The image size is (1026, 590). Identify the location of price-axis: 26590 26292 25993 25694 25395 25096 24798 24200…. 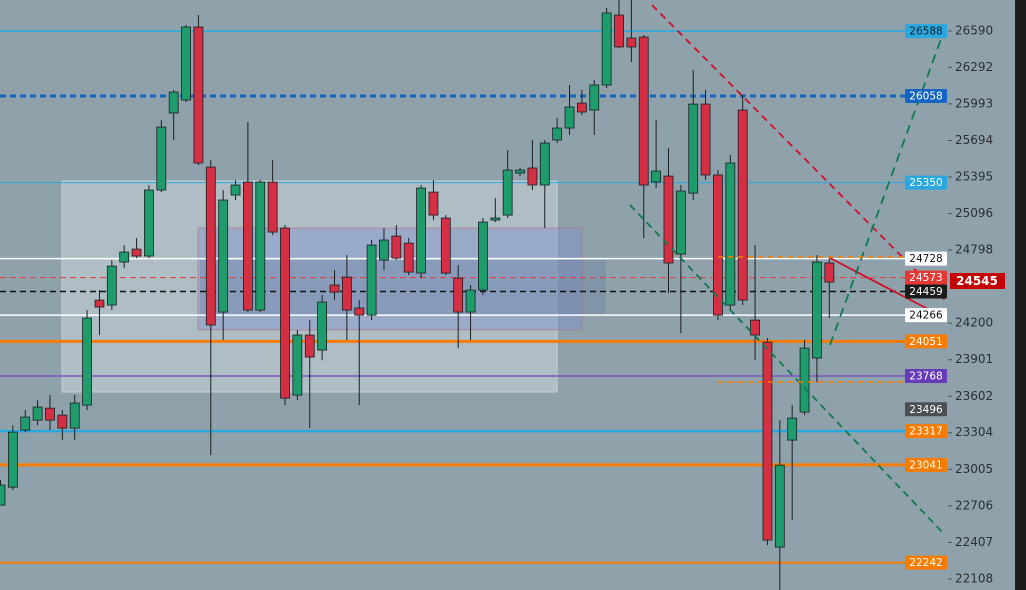
(970, 304).